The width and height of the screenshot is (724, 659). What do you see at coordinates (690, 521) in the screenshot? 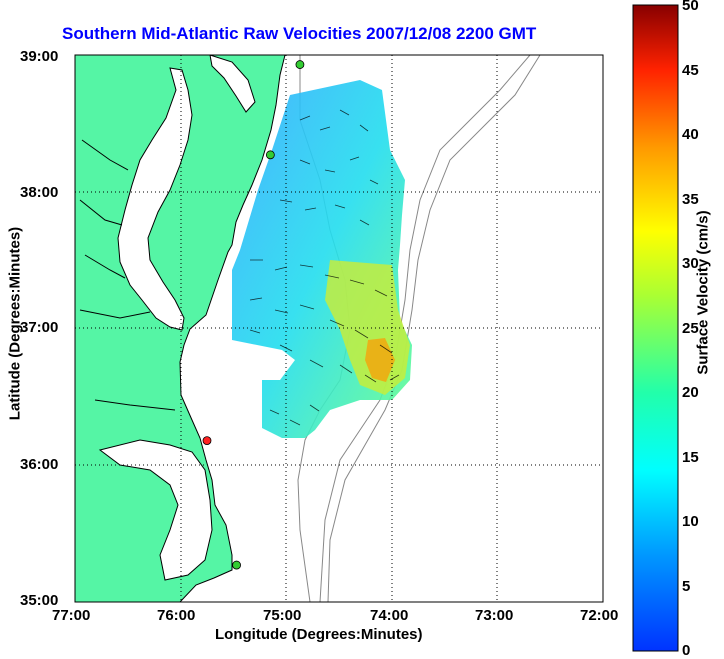
I see `colorbar-tick-10: 10` at bounding box center [690, 521].